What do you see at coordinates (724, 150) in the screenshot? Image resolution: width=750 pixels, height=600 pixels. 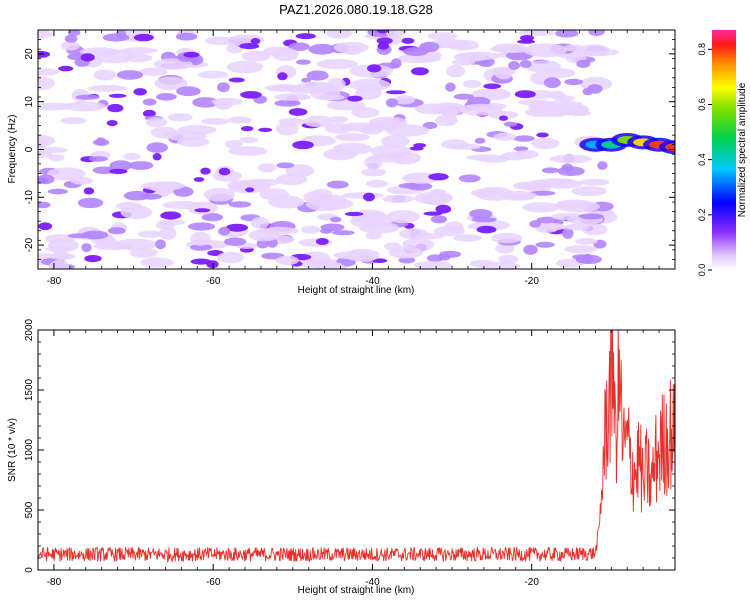 I see `colorbar-gradient` at bounding box center [724, 150].